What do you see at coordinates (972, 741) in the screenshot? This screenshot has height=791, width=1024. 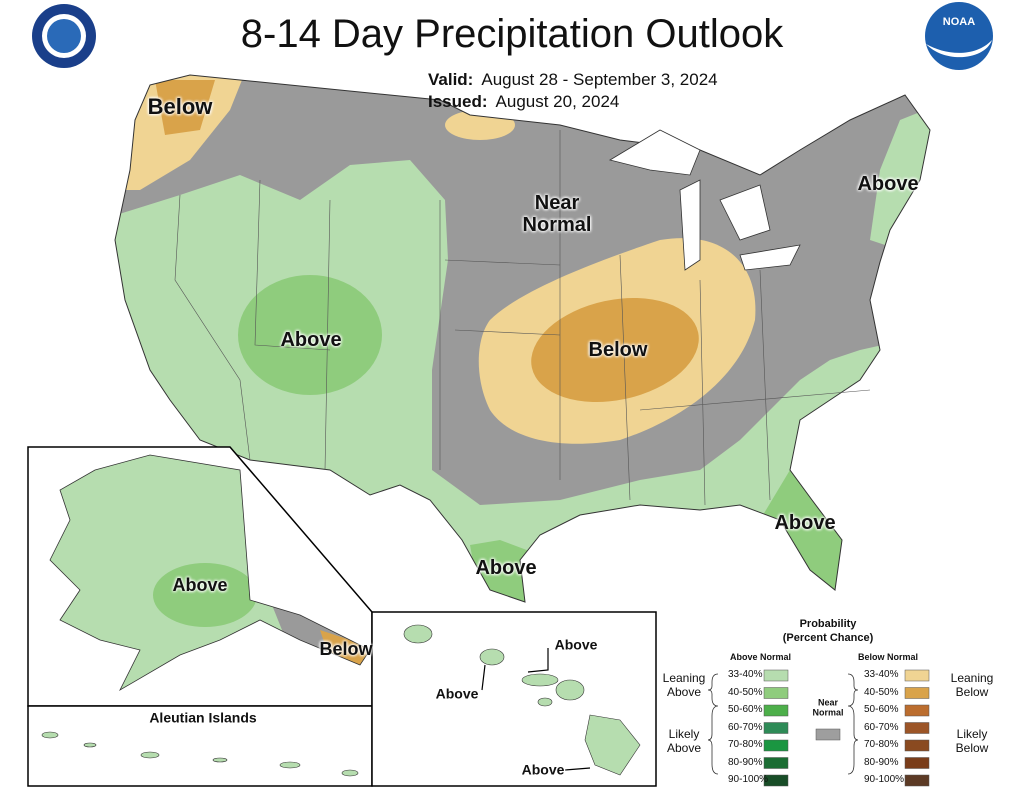 I see `likely-below: Likely Below` at bounding box center [972, 741].